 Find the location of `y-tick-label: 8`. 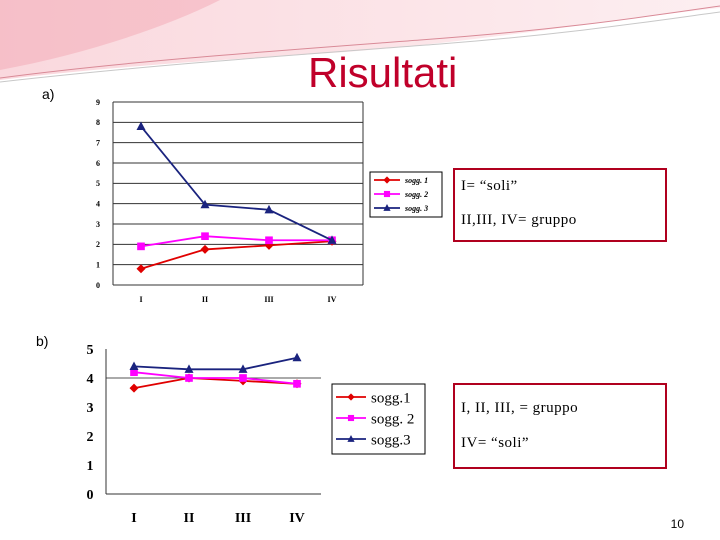

y-tick-label: 8 is located at coordinates (98, 122).